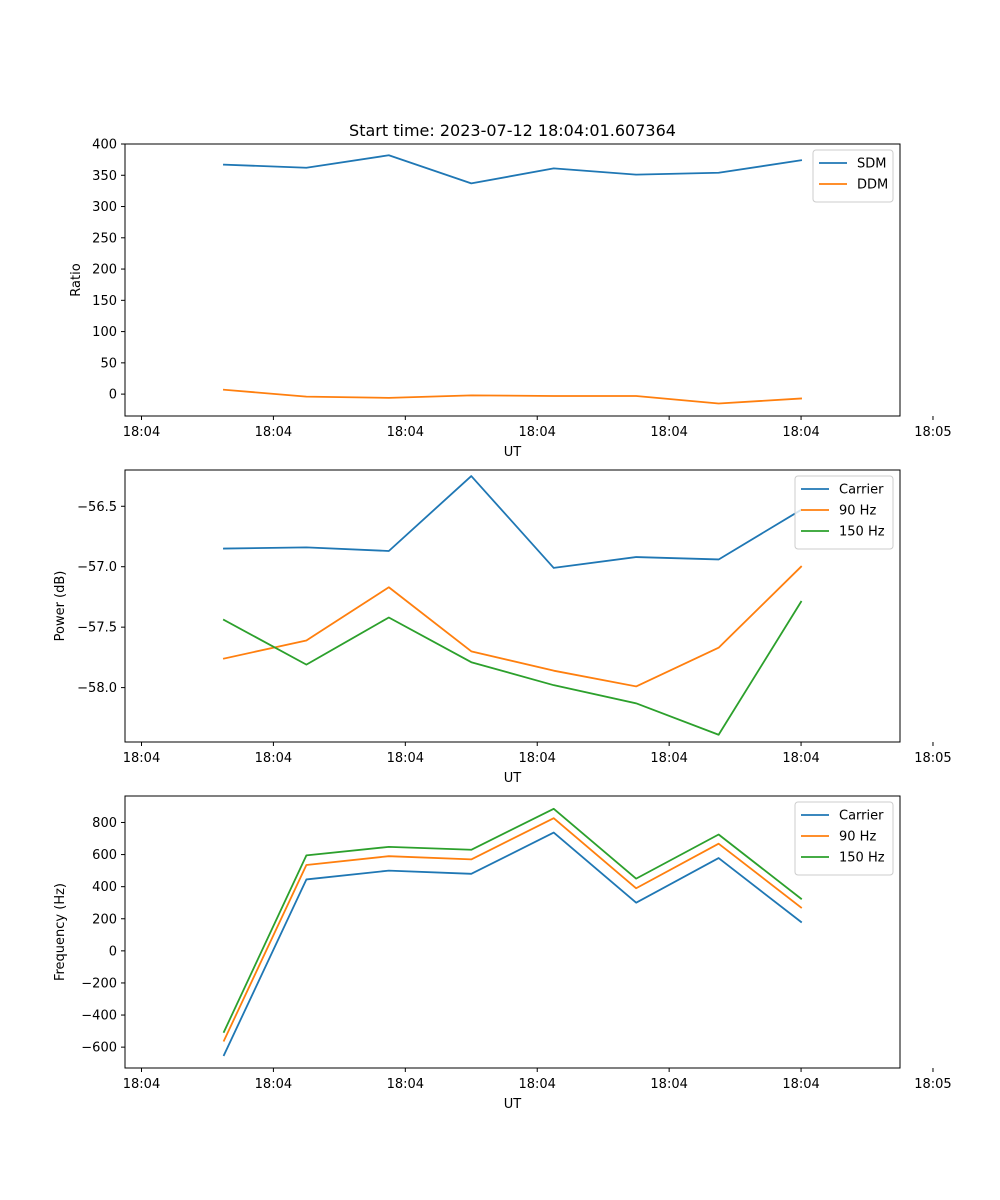 Image resolution: width=1000 pixels, height=1200 pixels. What do you see at coordinates (512, 396) in the screenshot?
I see `series-line-ddm` at bounding box center [512, 396].